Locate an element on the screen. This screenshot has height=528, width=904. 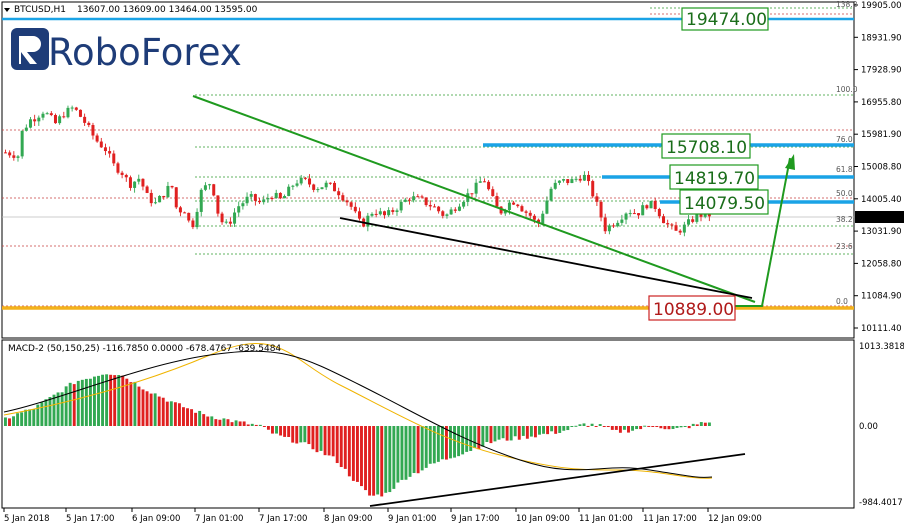
time-tick-label: 10 Jan 09:00 is located at coordinates (543, 519).